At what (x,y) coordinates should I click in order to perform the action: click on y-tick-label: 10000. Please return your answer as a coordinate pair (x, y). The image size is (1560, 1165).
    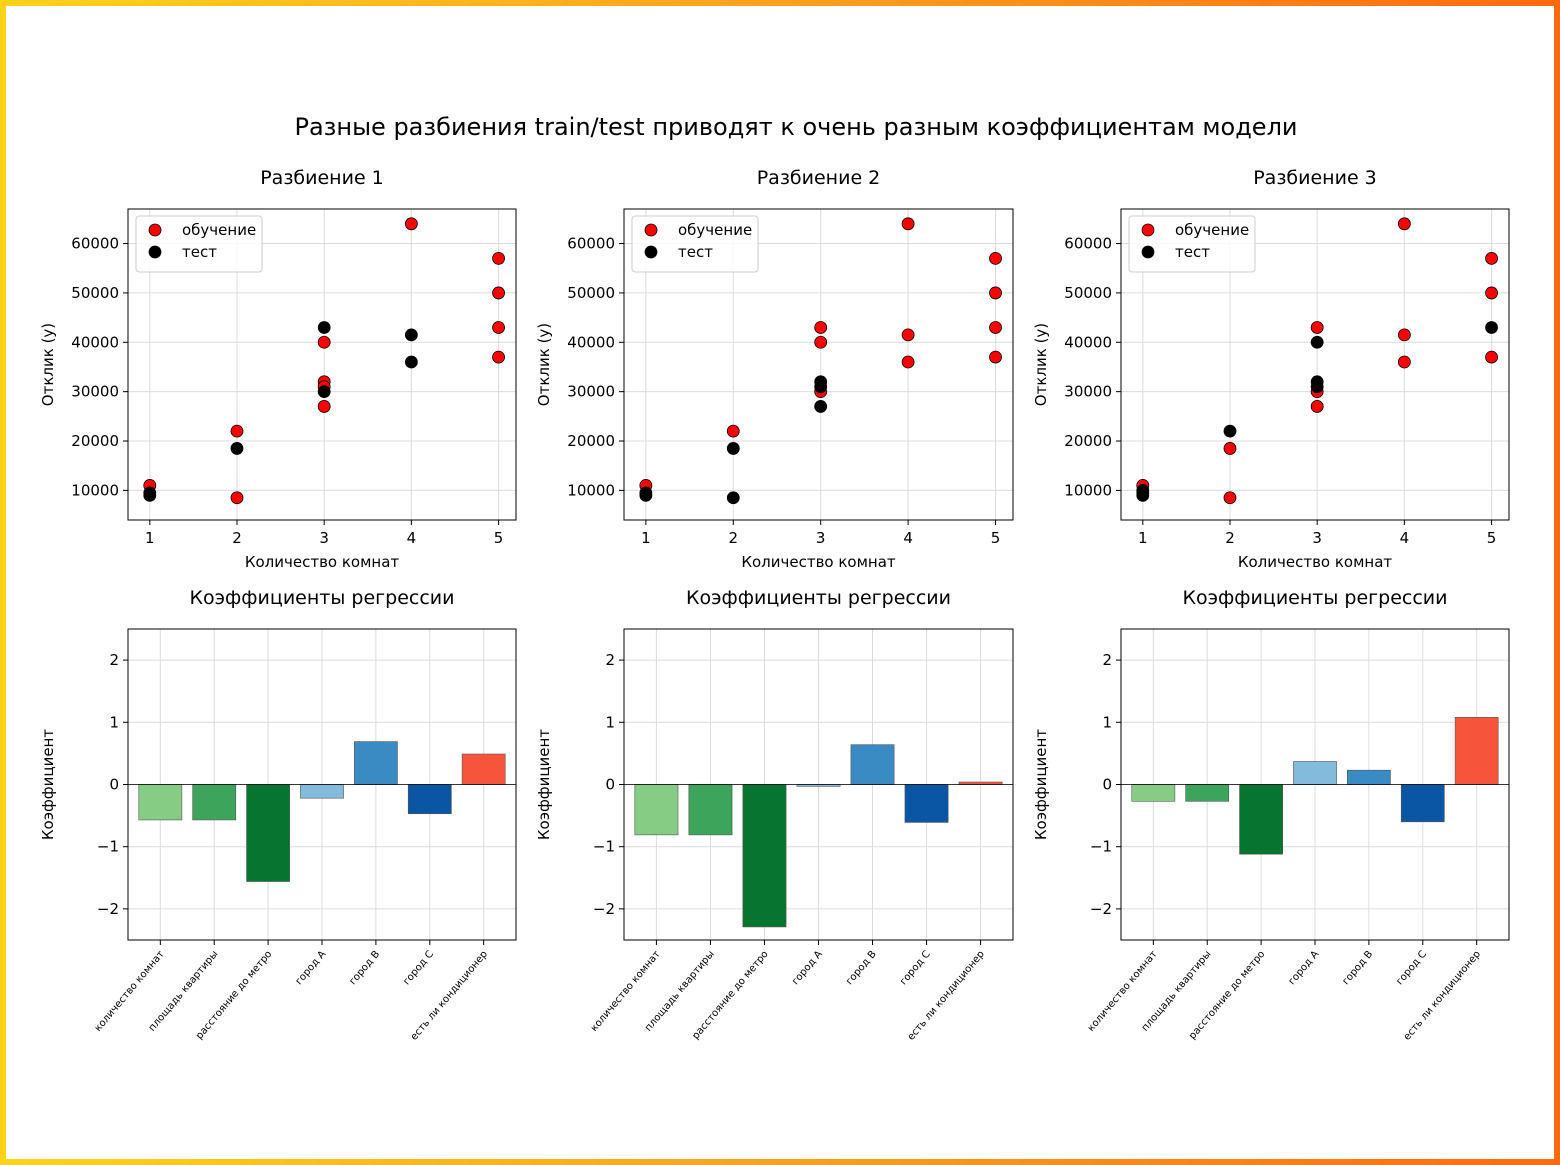
    Looking at the image, I should click on (1088, 490).